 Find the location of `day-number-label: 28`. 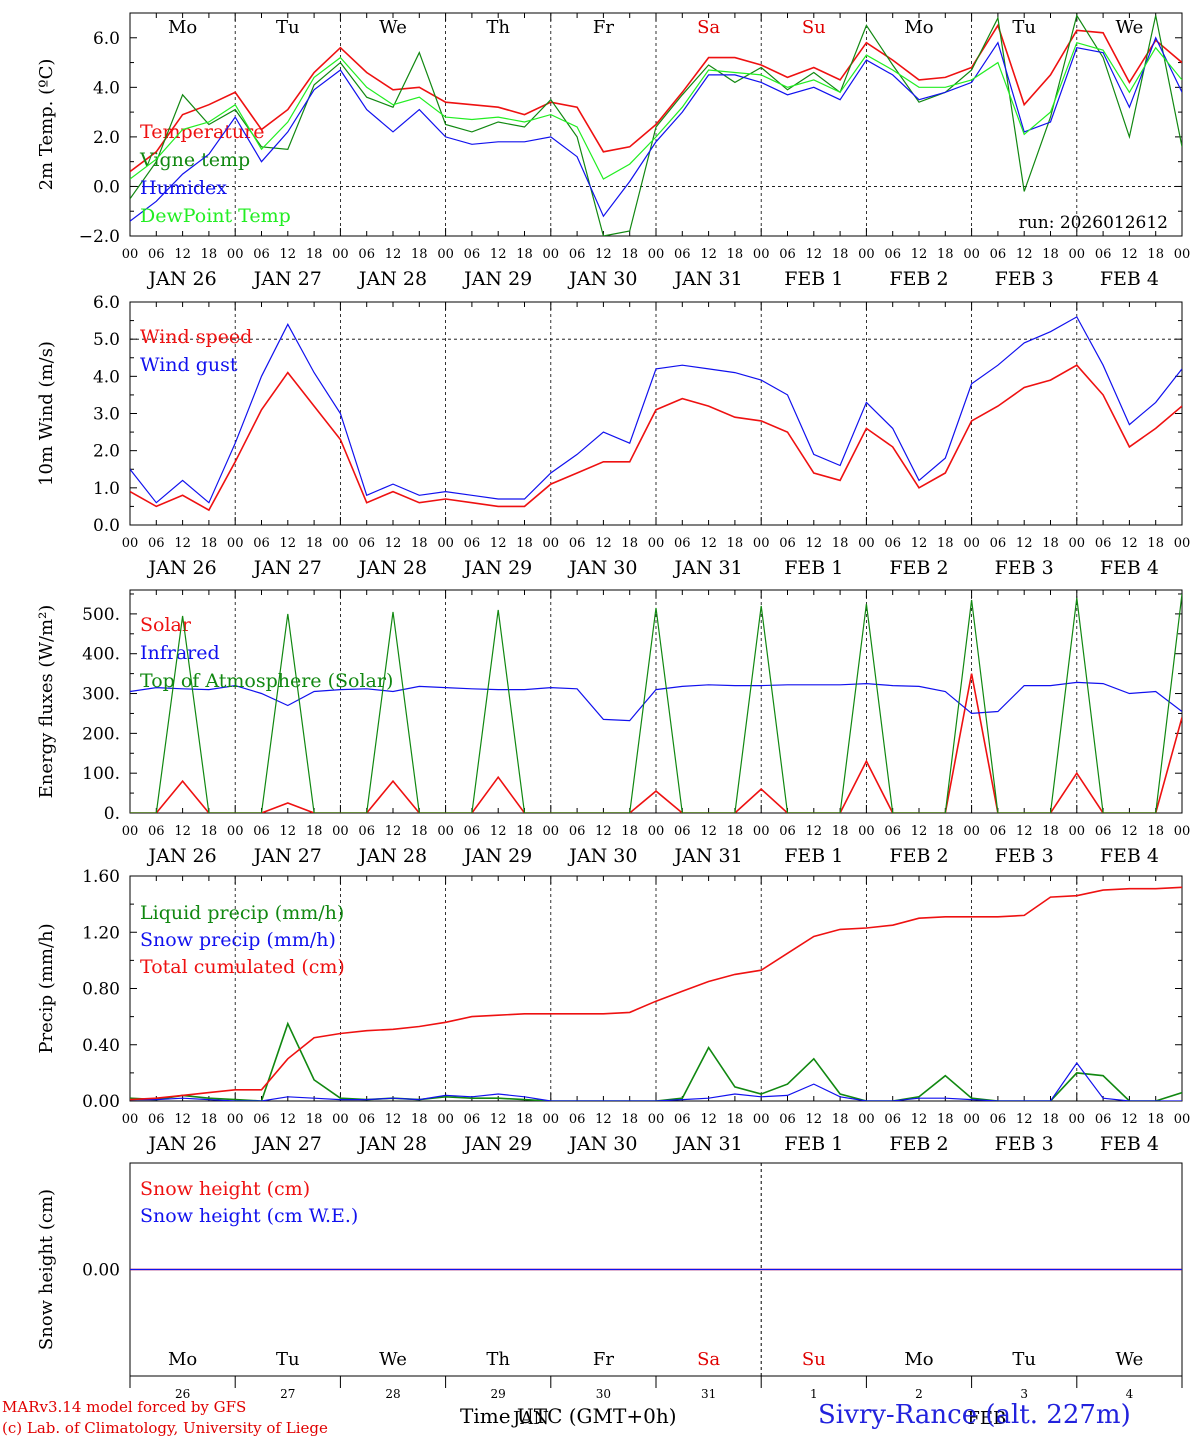

day-number-label: 28 is located at coordinates (392, 1394).